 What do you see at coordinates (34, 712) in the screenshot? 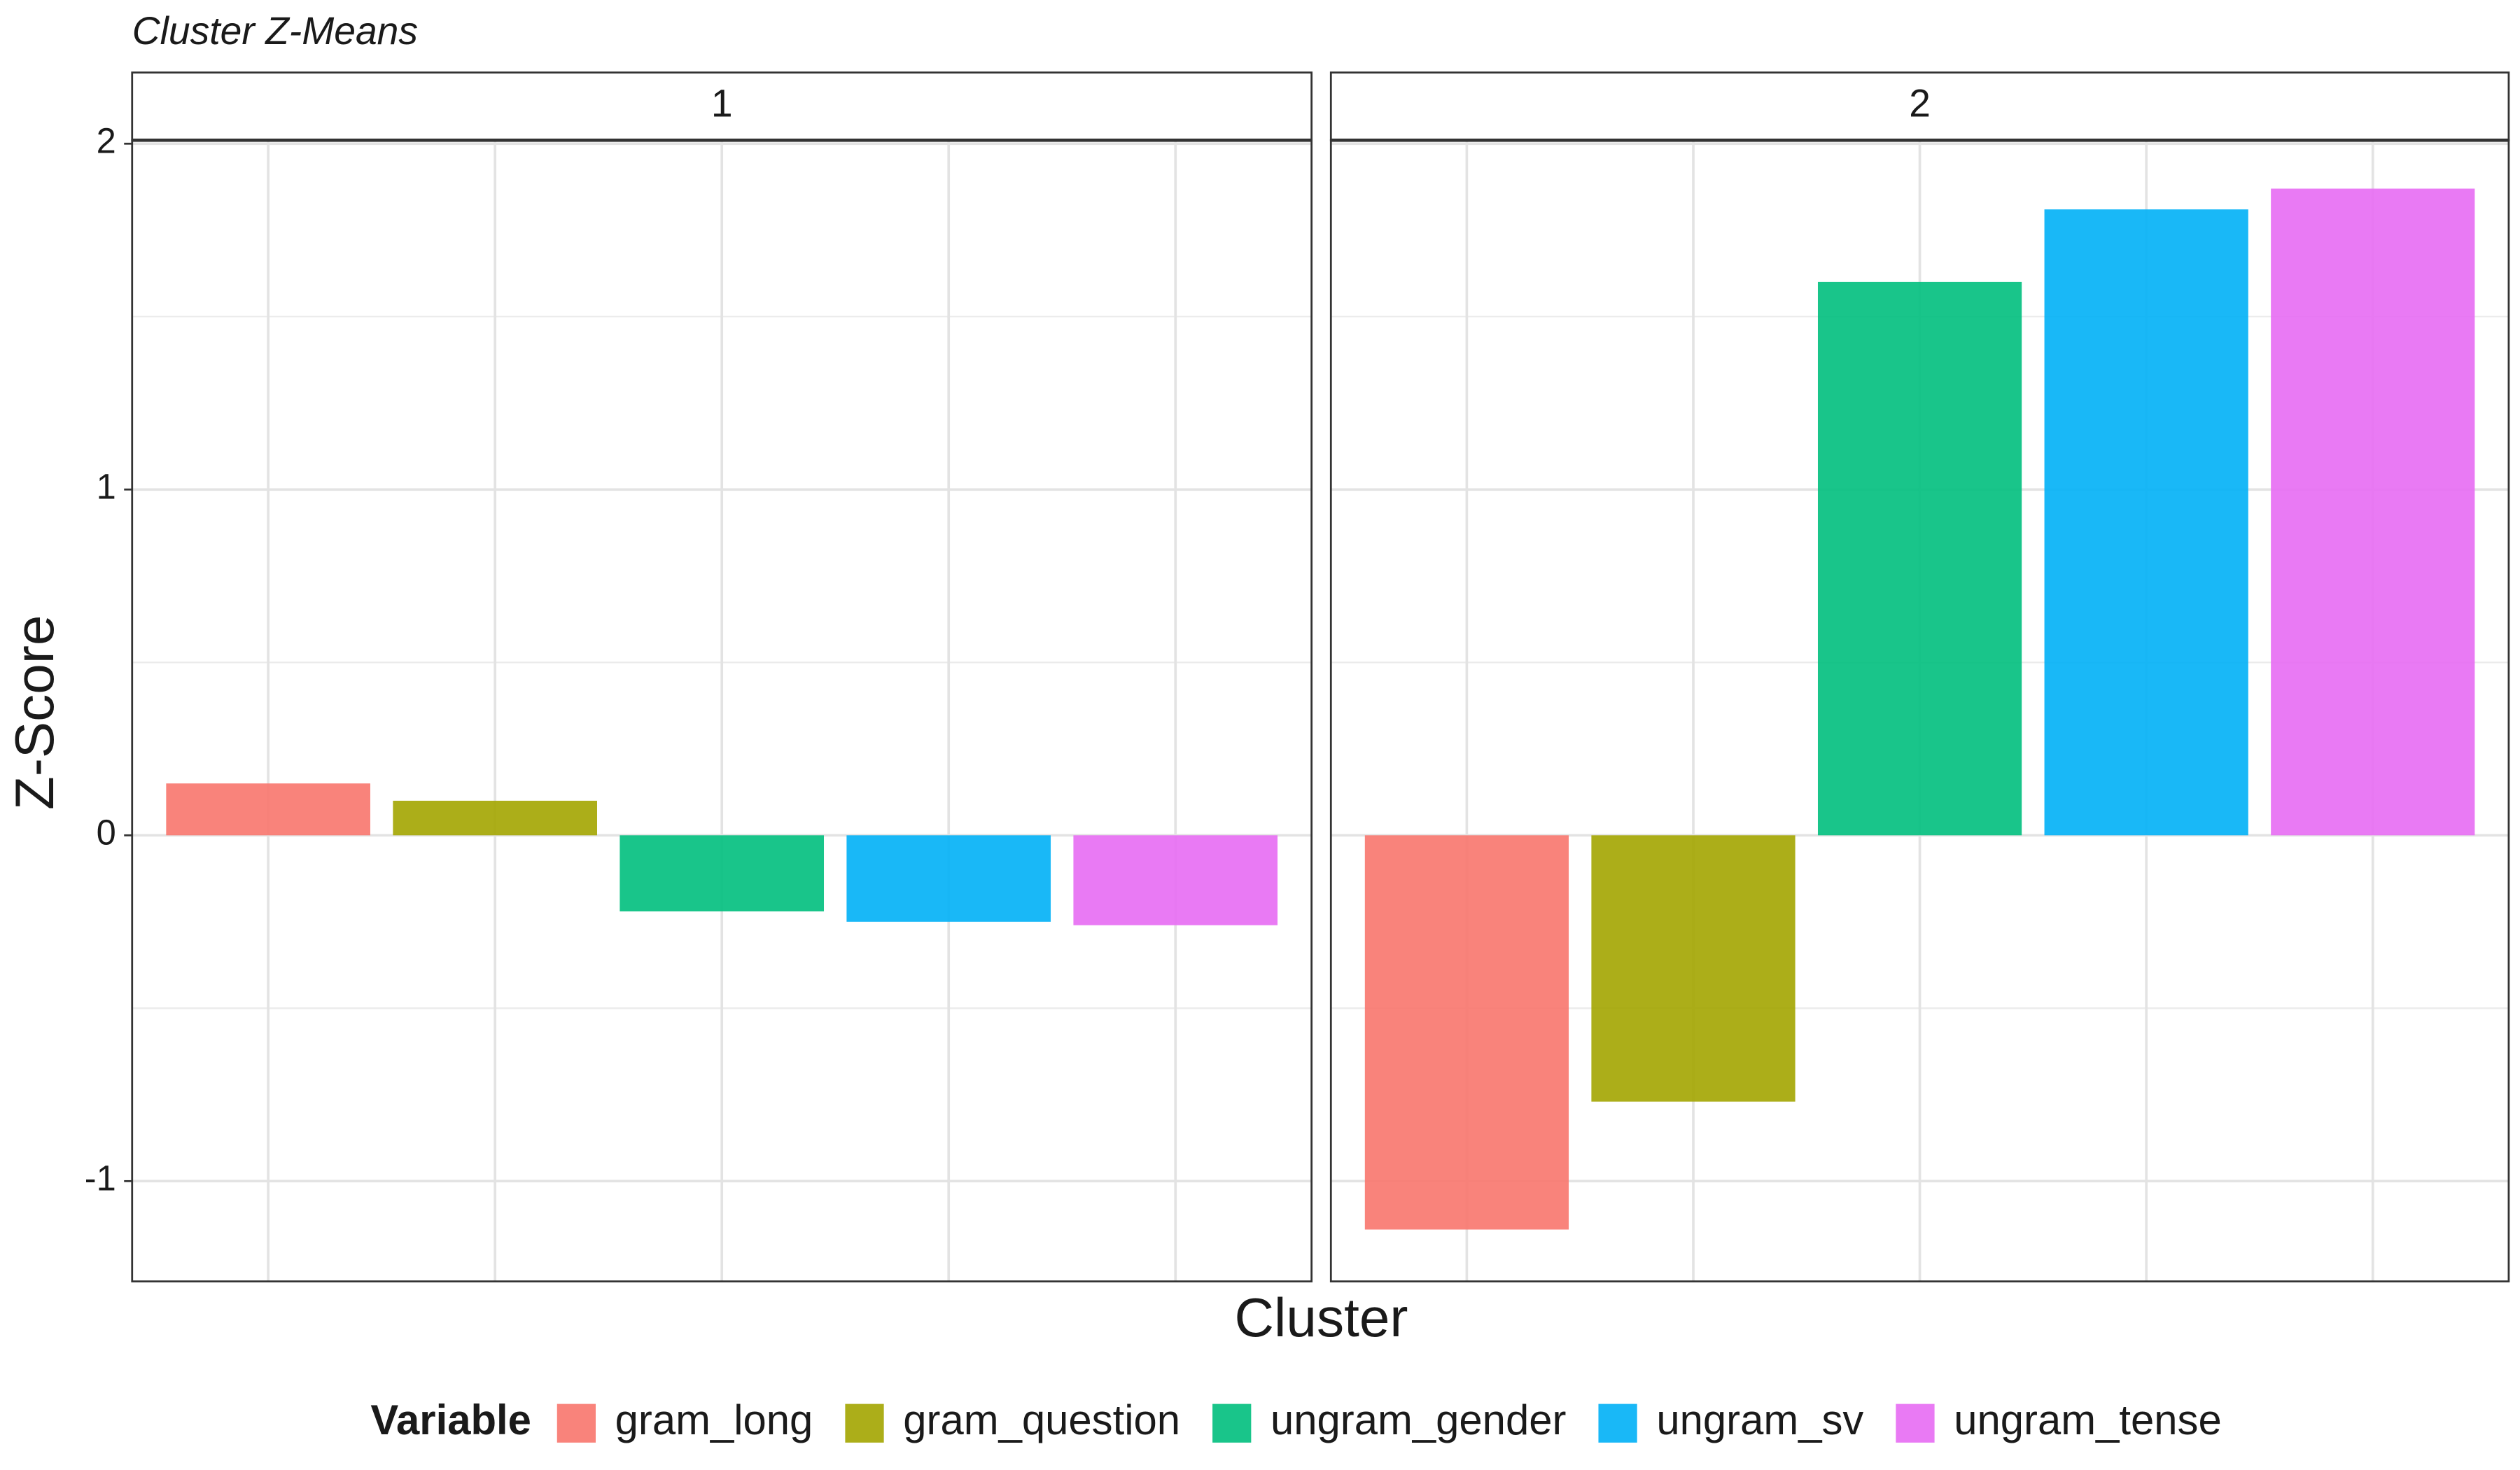
I see `y-axis-title: Z-Score` at bounding box center [34, 712].